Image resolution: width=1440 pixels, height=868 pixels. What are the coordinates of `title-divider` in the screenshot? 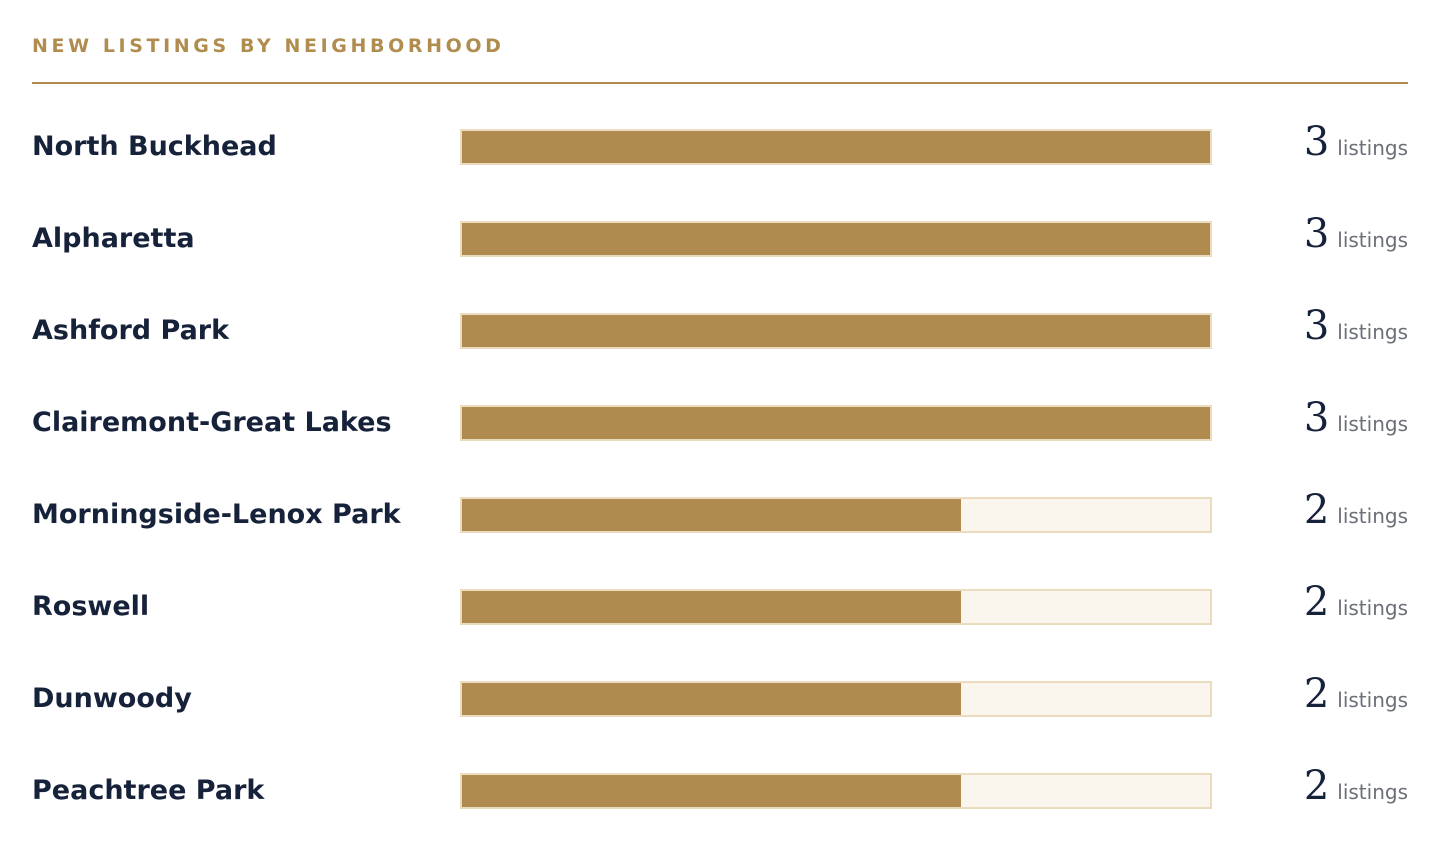 It's located at (720, 83).